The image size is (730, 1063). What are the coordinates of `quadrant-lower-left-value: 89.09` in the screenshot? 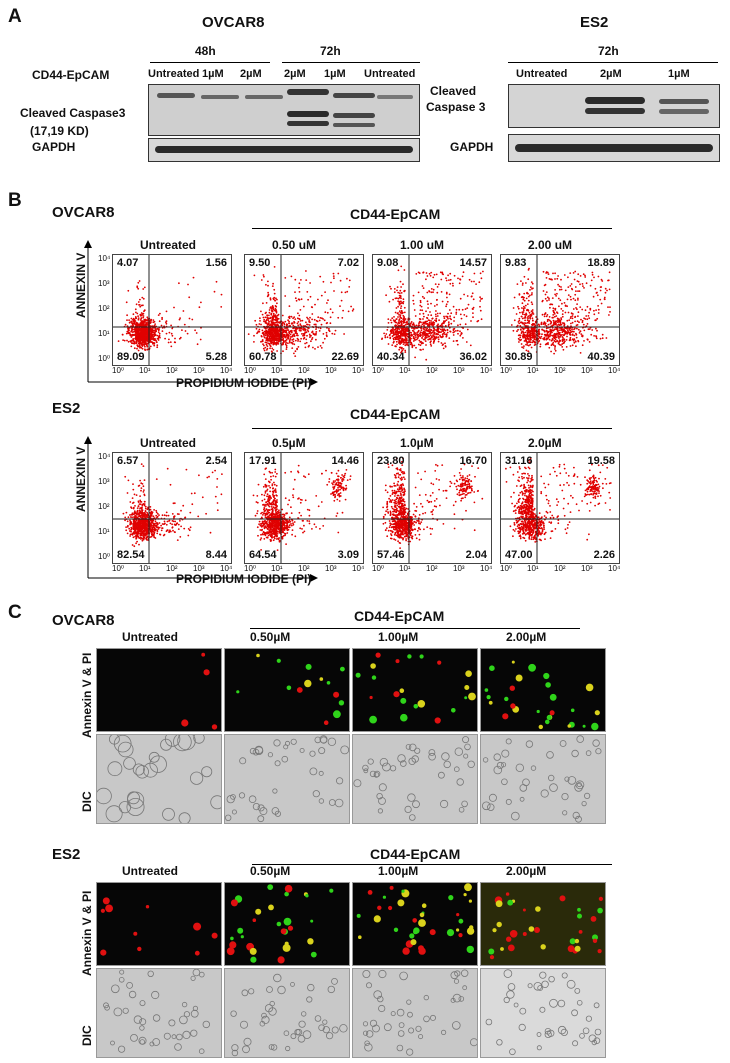 It's located at (131, 357).